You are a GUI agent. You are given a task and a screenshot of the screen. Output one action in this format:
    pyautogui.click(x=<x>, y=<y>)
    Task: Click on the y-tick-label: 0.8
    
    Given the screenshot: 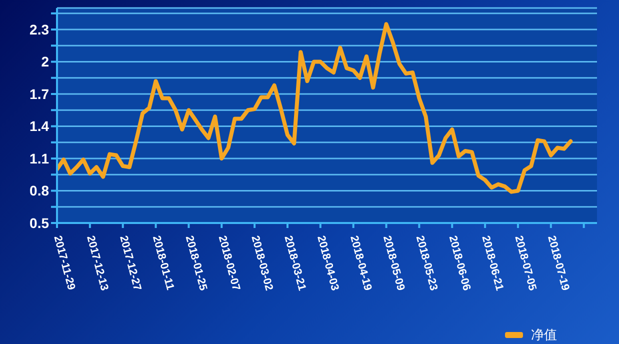 What is the action you would take?
    pyautogui.click(x=40, y=190)
    